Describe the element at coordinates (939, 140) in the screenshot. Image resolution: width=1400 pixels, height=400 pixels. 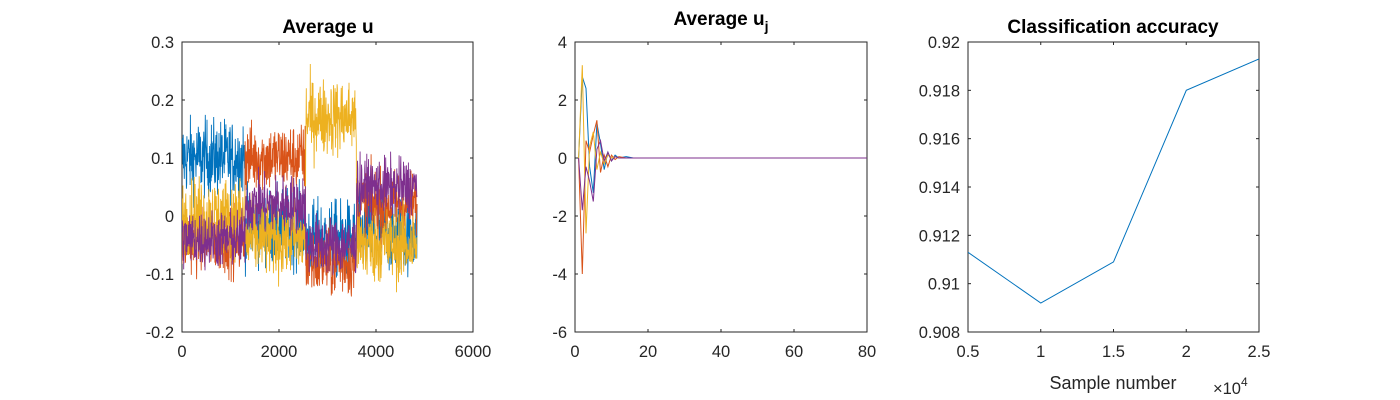
I see `y-tick-label: 0.916` at that location.